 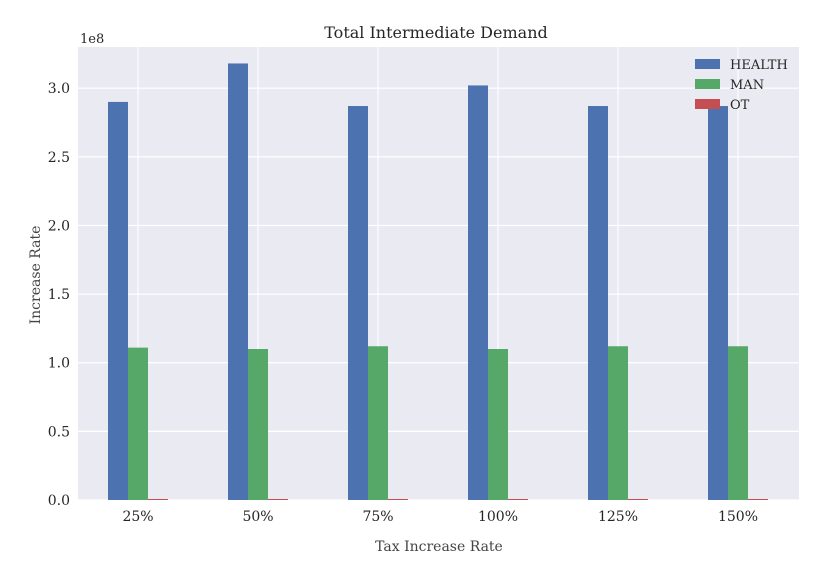 What do you see at coordinates (59, 158) in the screenshot?
I see `y-tick-label: 2.5` at bounding box center [59, 158].